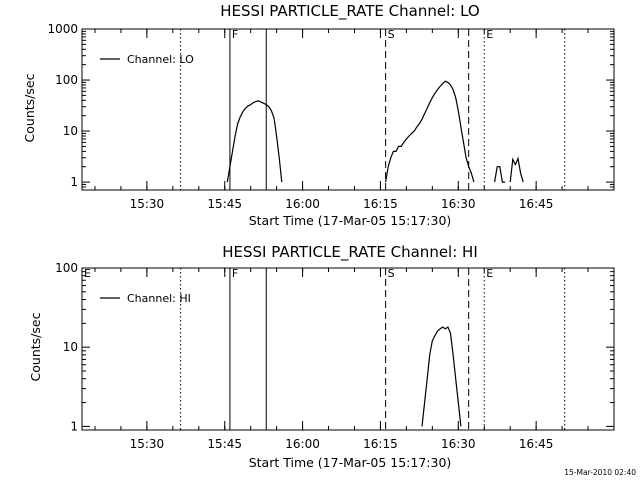  Describe the element at coordinates (74, 182) in the screenshot. I see `lo-y-tick-label: 1` at that location.